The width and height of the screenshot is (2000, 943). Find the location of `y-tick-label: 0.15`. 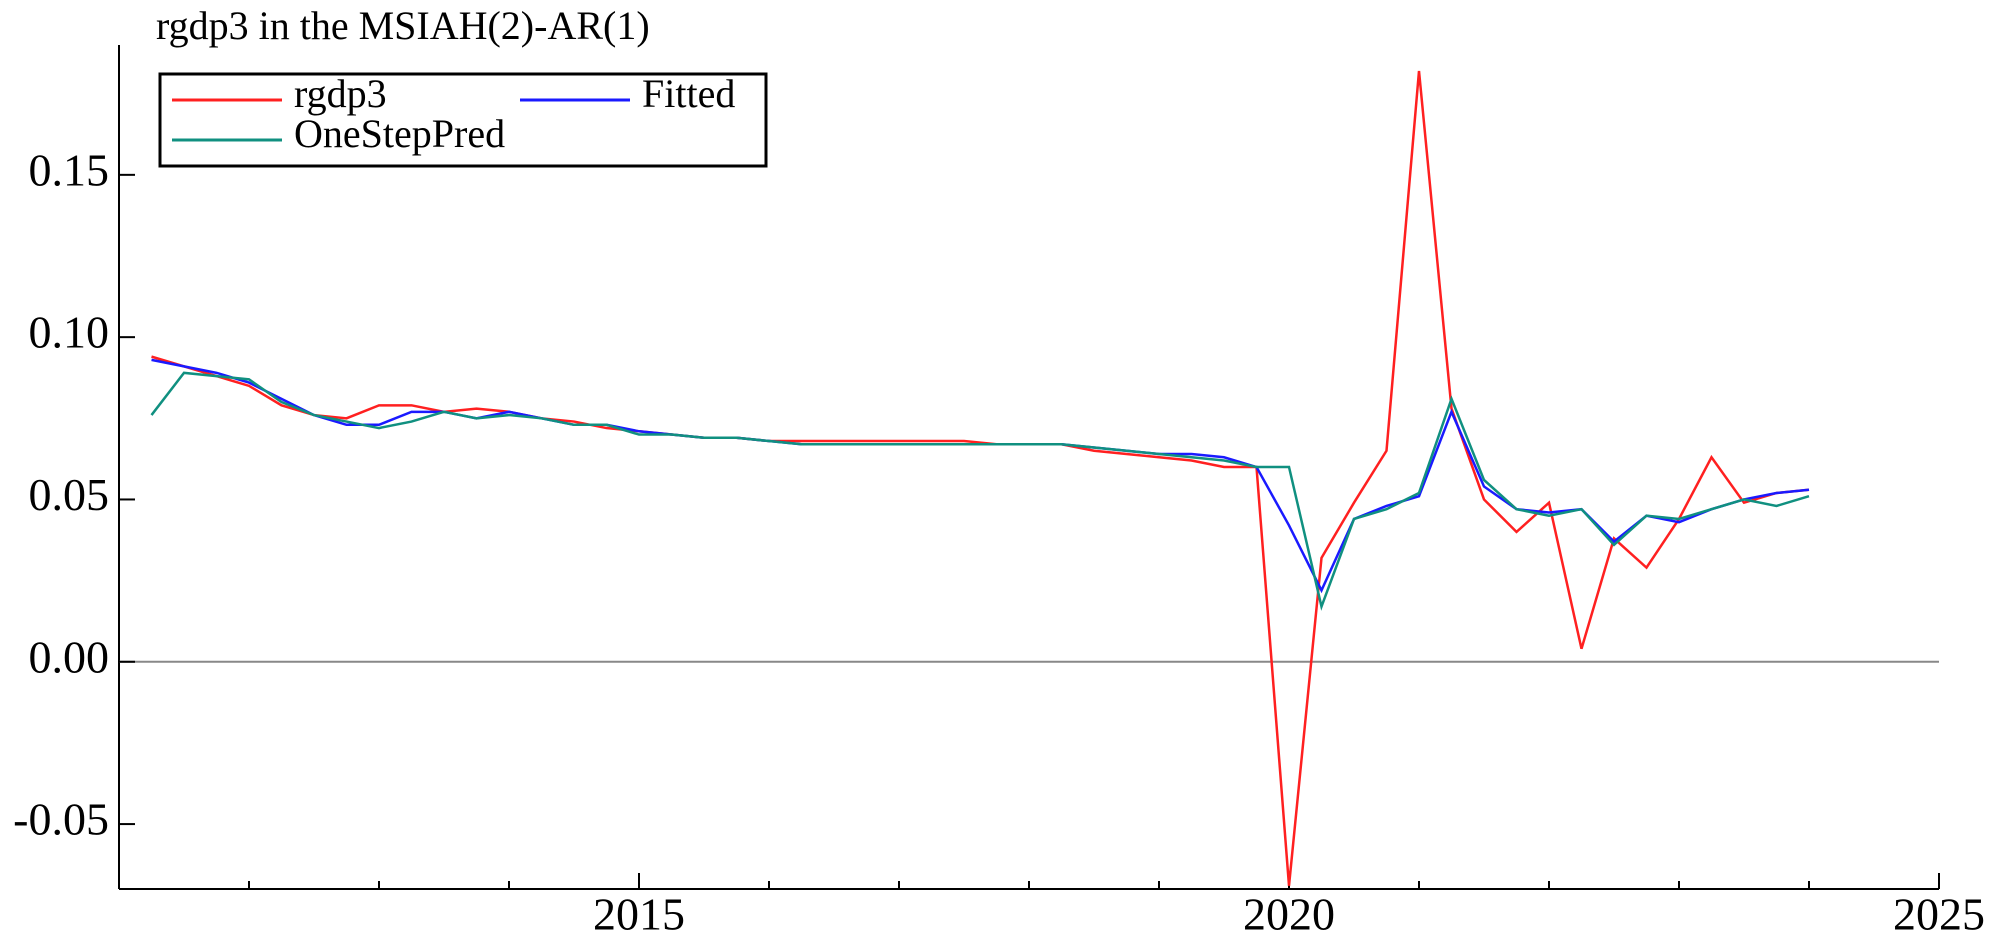

y-tick-label: 0.15 is located at coordinates (69, 169).